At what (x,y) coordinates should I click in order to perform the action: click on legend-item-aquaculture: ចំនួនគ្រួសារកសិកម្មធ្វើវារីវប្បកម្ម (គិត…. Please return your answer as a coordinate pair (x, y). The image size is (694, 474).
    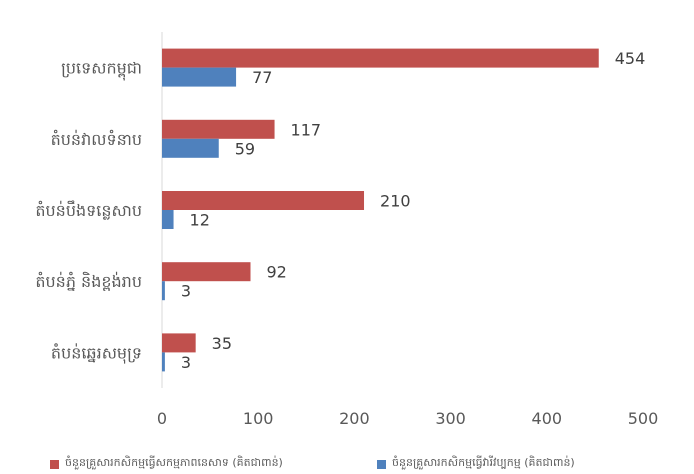
    Looking at the image, I should click on (476, 464).